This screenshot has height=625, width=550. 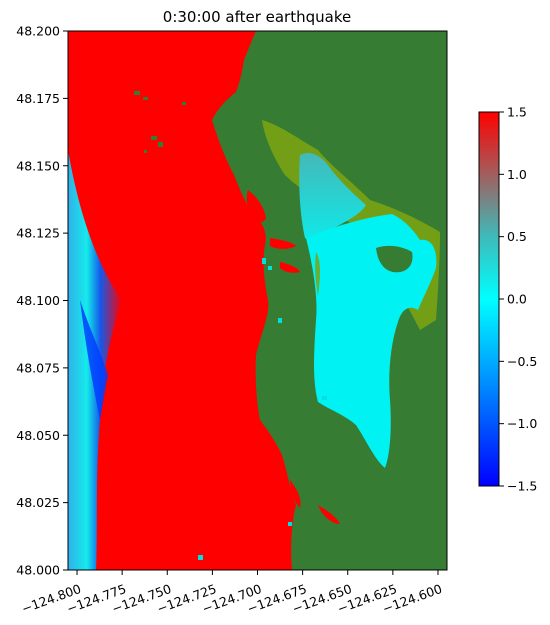 I want to click on colorbar-axis: −1.5 −1.0 −0.5 0.0 0.5 1.0 1.5, so click(x=518, y=299).